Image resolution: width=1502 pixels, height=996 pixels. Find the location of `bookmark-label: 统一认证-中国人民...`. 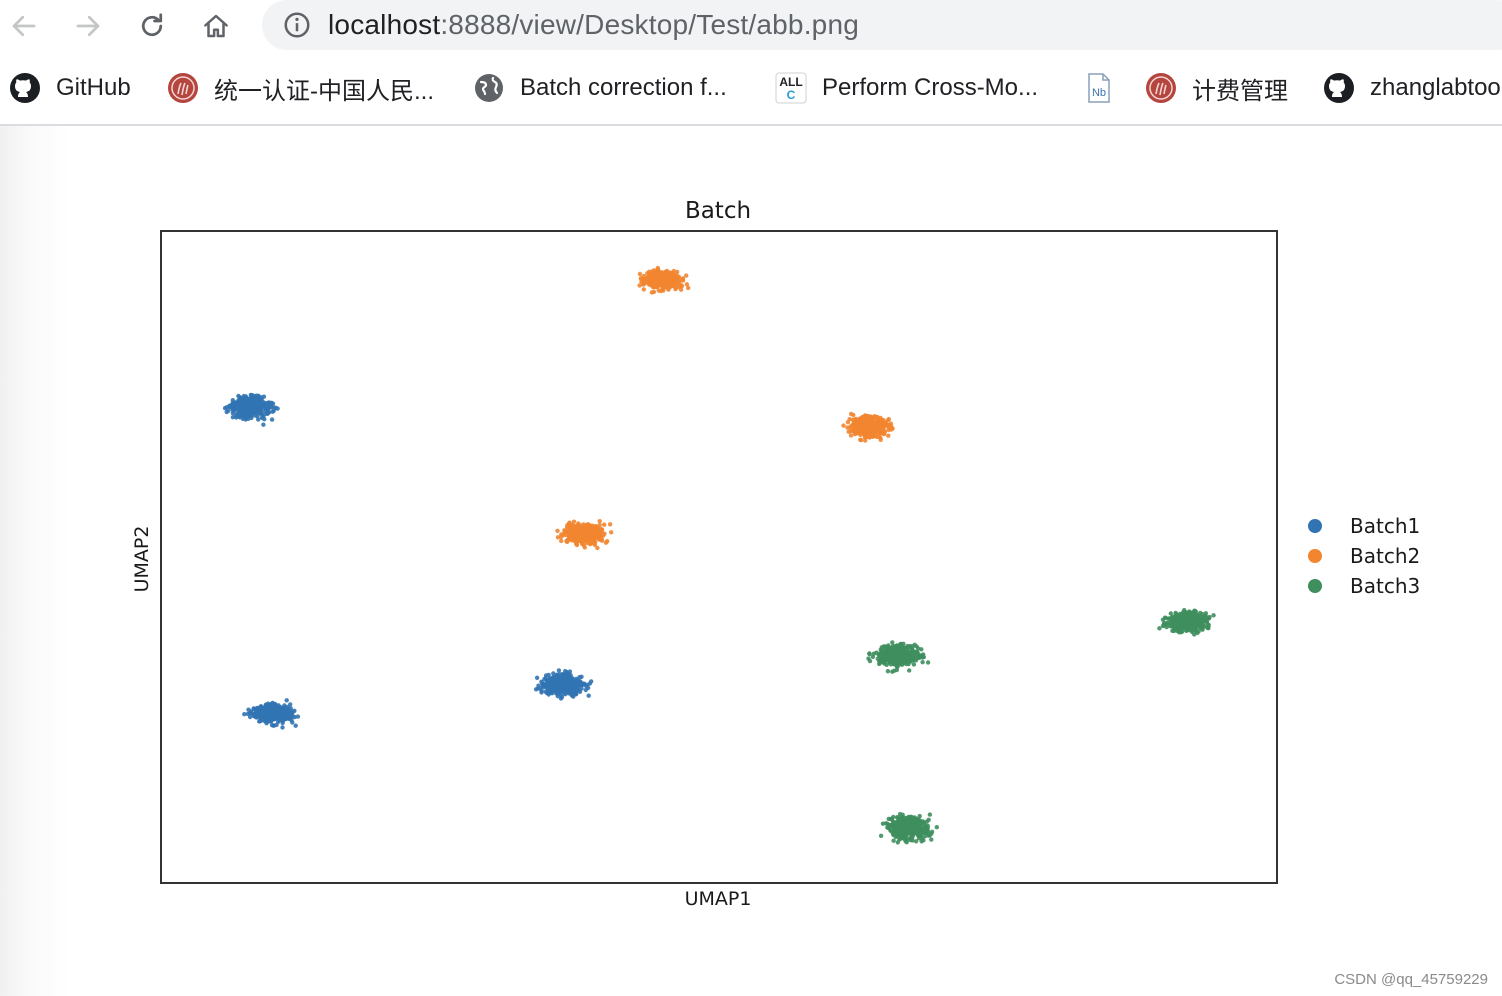

bookmark-label: 统一认证-中国人民... is located at coordinates (324, 91).